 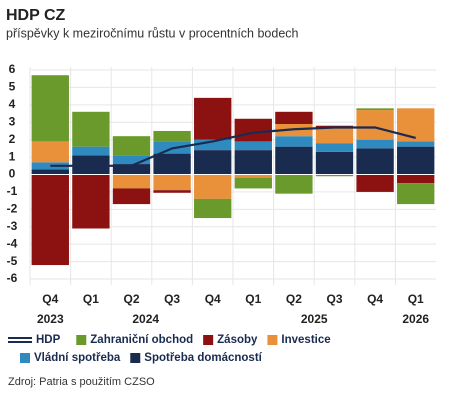 I want to click on y-tick-label: 6, so click(x=12, y=69).